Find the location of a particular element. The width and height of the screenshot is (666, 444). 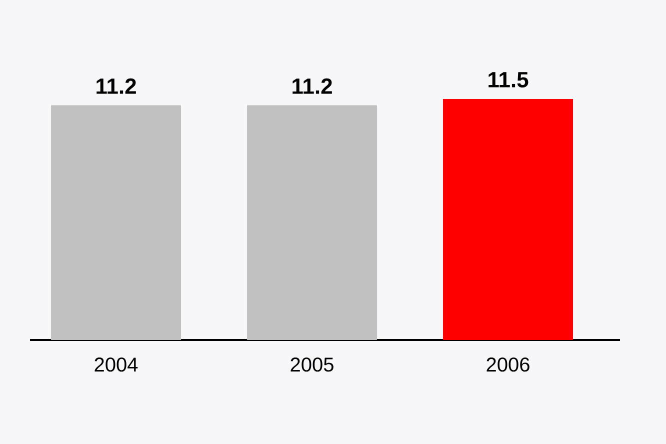

x-tick-label: 2004 is located at coordinates (116, 365).